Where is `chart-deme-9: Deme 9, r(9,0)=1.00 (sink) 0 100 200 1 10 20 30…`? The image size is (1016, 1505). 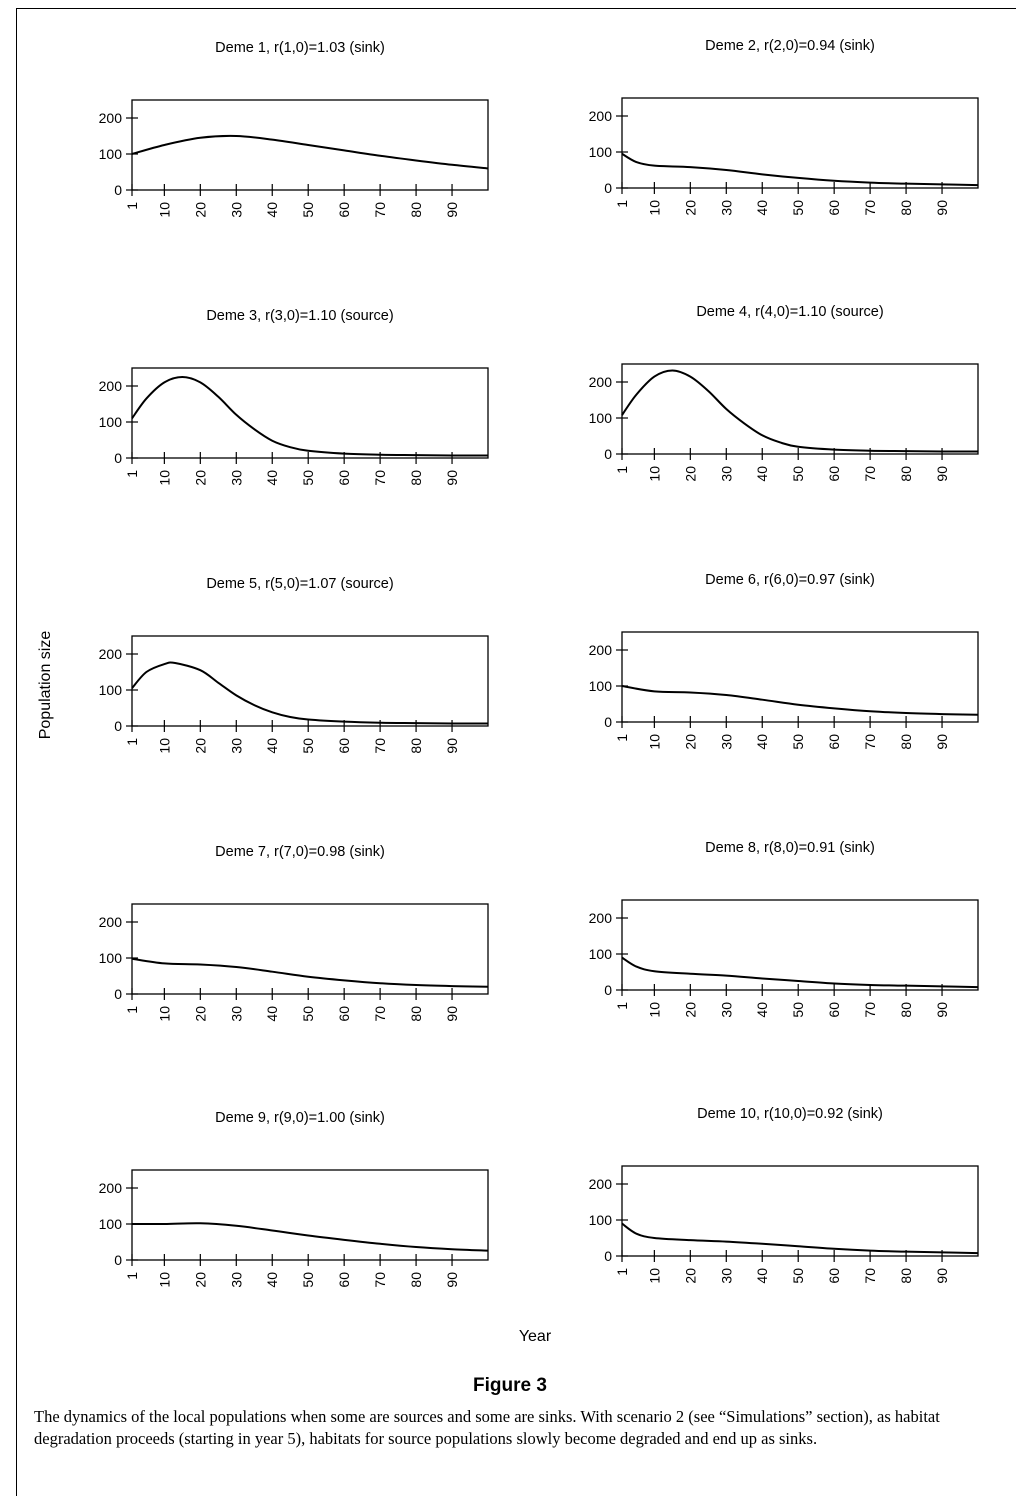 chart-deme-9: Deme 9, r(9,0)=1.00 (sink) 0 100 200 1 10 20 30… is located at coordinates (280, 1220).